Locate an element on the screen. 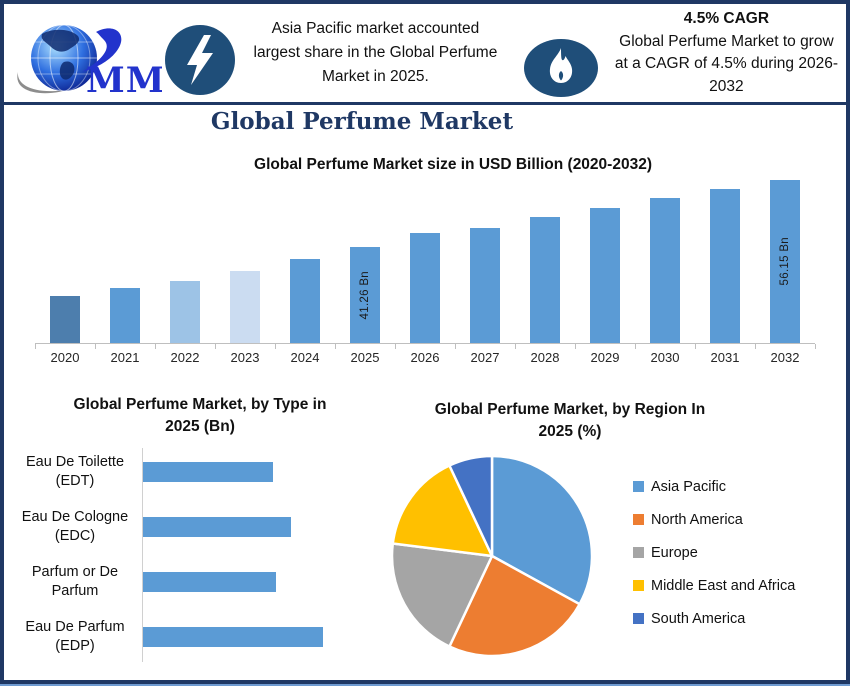  bar-2028 is located at coordinates (545, 280).